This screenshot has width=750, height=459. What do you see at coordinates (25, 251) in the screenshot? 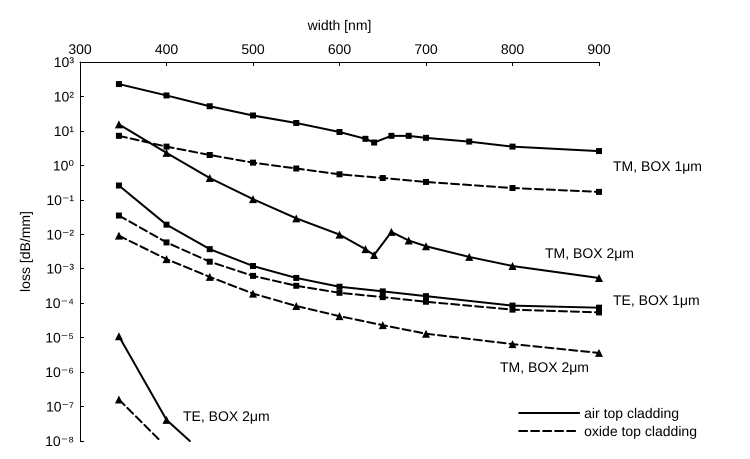
I see `y-axis-title: loss [dB/mm]` at bounding box center [25, 251].